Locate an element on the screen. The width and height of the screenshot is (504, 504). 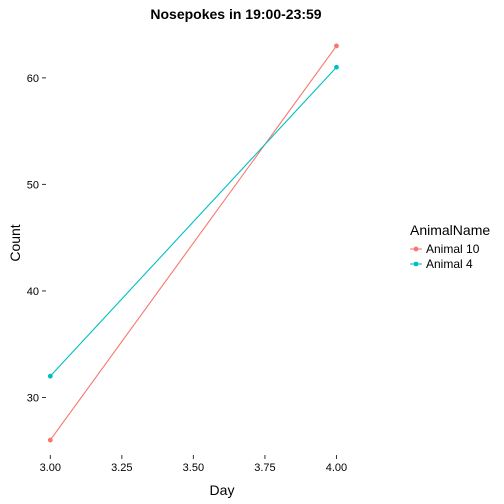
y-tick-label: 50 is located at coordinates (33, 185).